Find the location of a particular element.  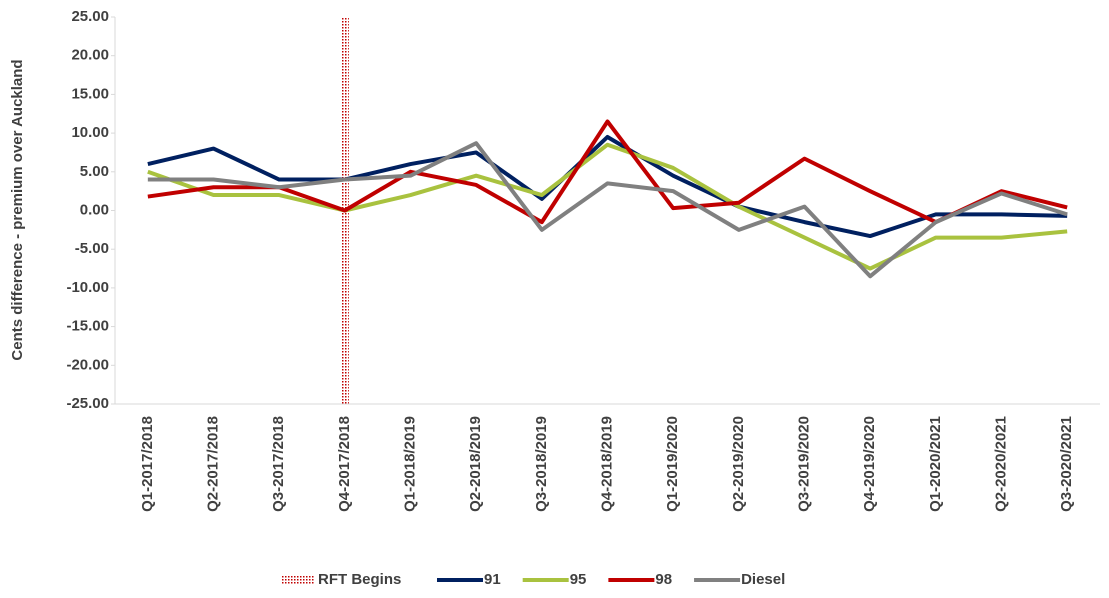

legend-label: 91 is located at coordinates (492, 579).